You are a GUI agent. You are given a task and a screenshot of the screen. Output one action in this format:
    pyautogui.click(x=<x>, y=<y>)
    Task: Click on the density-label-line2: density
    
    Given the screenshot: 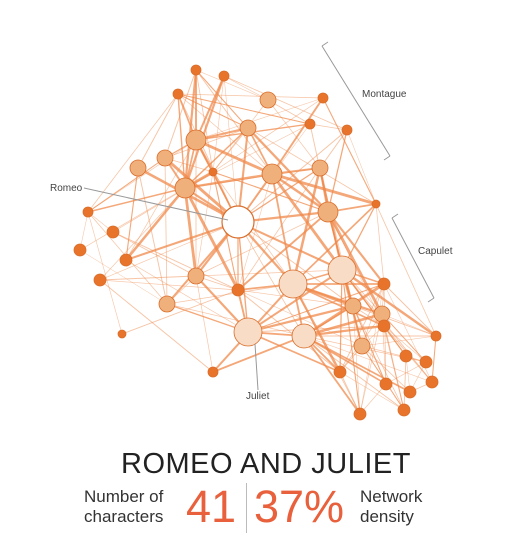 What is the action you would take?
    pyautogui.click(x=387, y=516)
    